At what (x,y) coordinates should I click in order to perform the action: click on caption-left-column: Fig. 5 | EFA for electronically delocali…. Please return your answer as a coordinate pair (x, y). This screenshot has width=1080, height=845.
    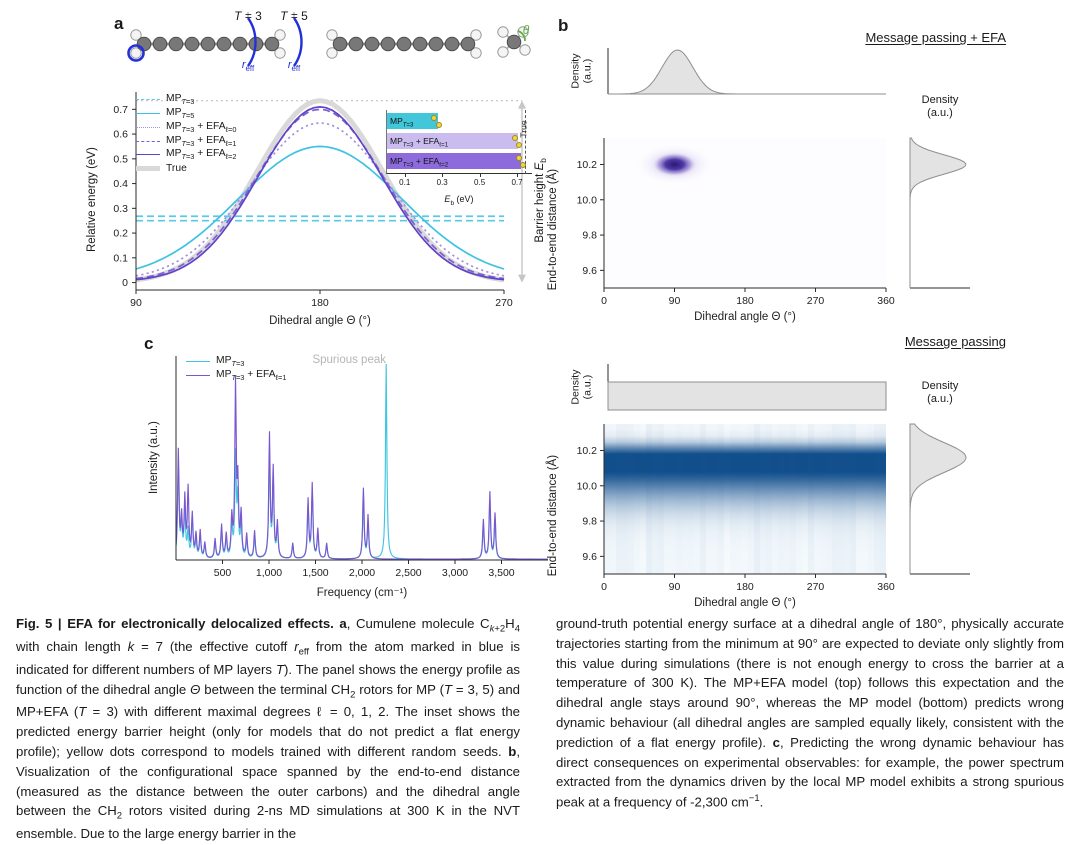
    Looking at the image, I should click on (268, 729).